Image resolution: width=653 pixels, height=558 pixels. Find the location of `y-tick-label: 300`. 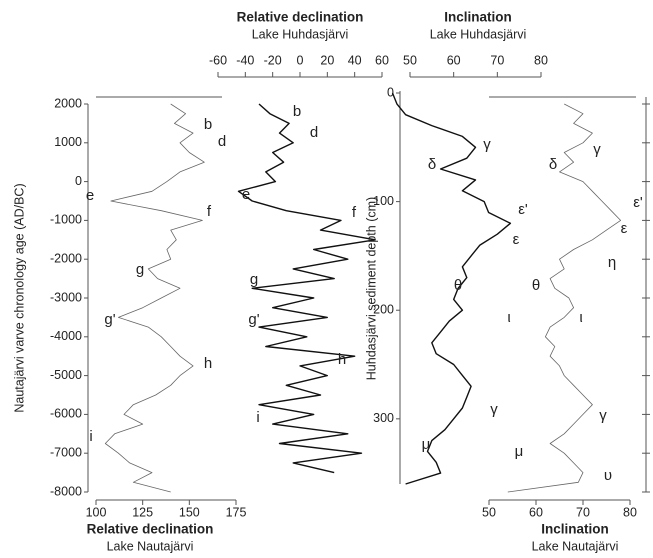

y-tick-label: 300 is located at coordinates (383, 418).